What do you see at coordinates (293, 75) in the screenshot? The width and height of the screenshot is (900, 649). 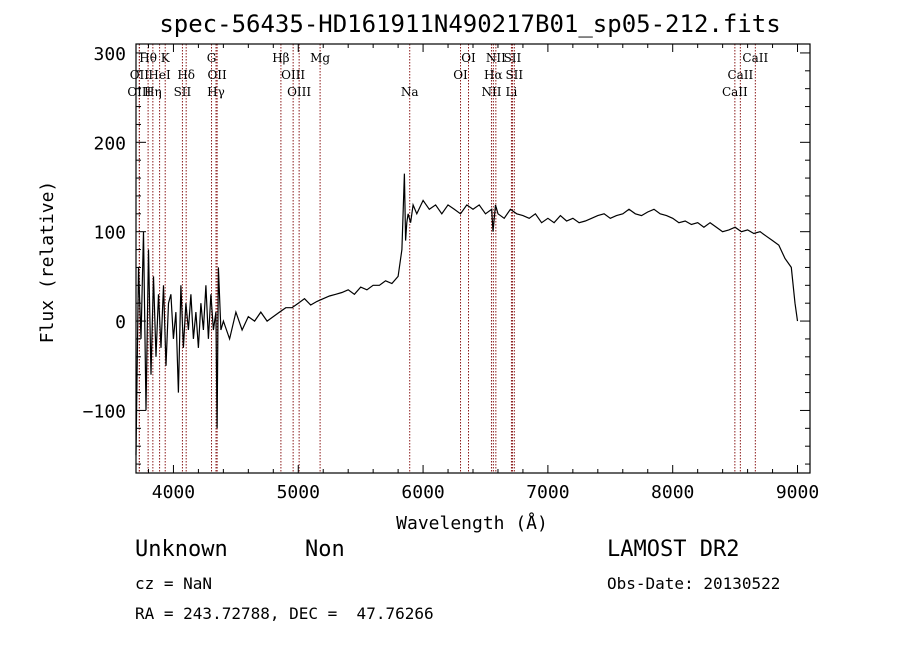 I see `line-label-12: OIII` at bounding box center [293, 75].